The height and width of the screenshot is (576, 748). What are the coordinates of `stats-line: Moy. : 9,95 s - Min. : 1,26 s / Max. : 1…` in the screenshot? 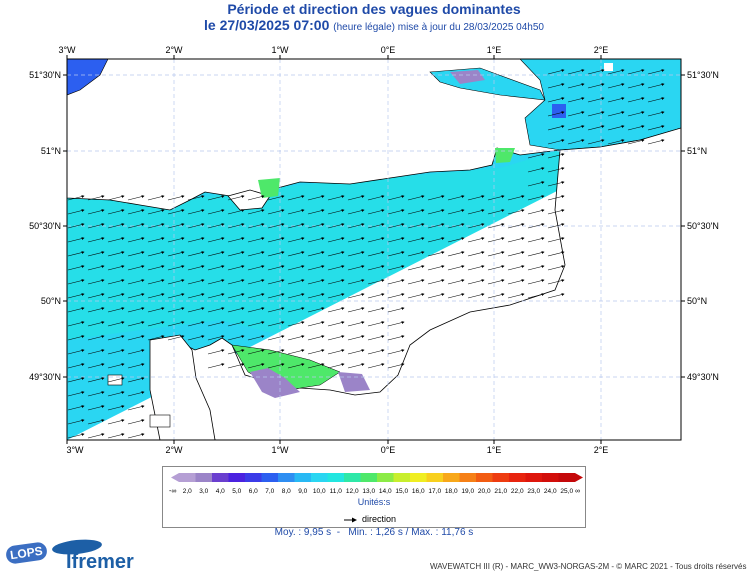 It's located at (374, 532).